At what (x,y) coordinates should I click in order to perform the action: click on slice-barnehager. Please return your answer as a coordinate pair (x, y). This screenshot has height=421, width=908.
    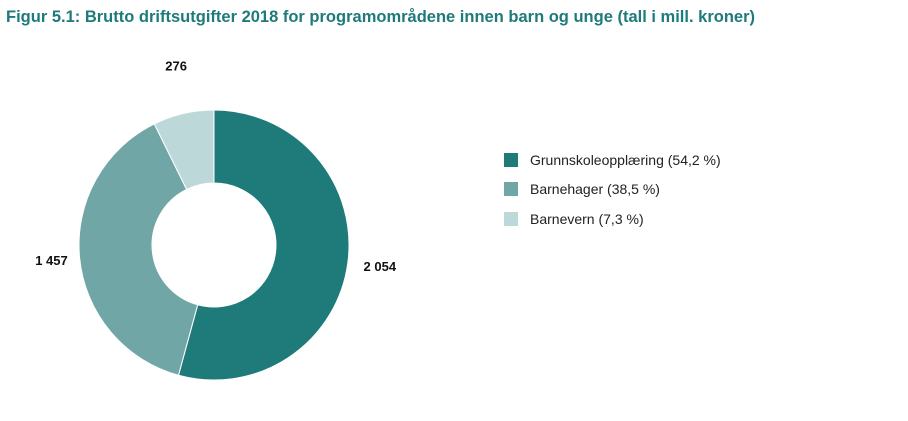
    Looking at the image, I should click on (138, 249).